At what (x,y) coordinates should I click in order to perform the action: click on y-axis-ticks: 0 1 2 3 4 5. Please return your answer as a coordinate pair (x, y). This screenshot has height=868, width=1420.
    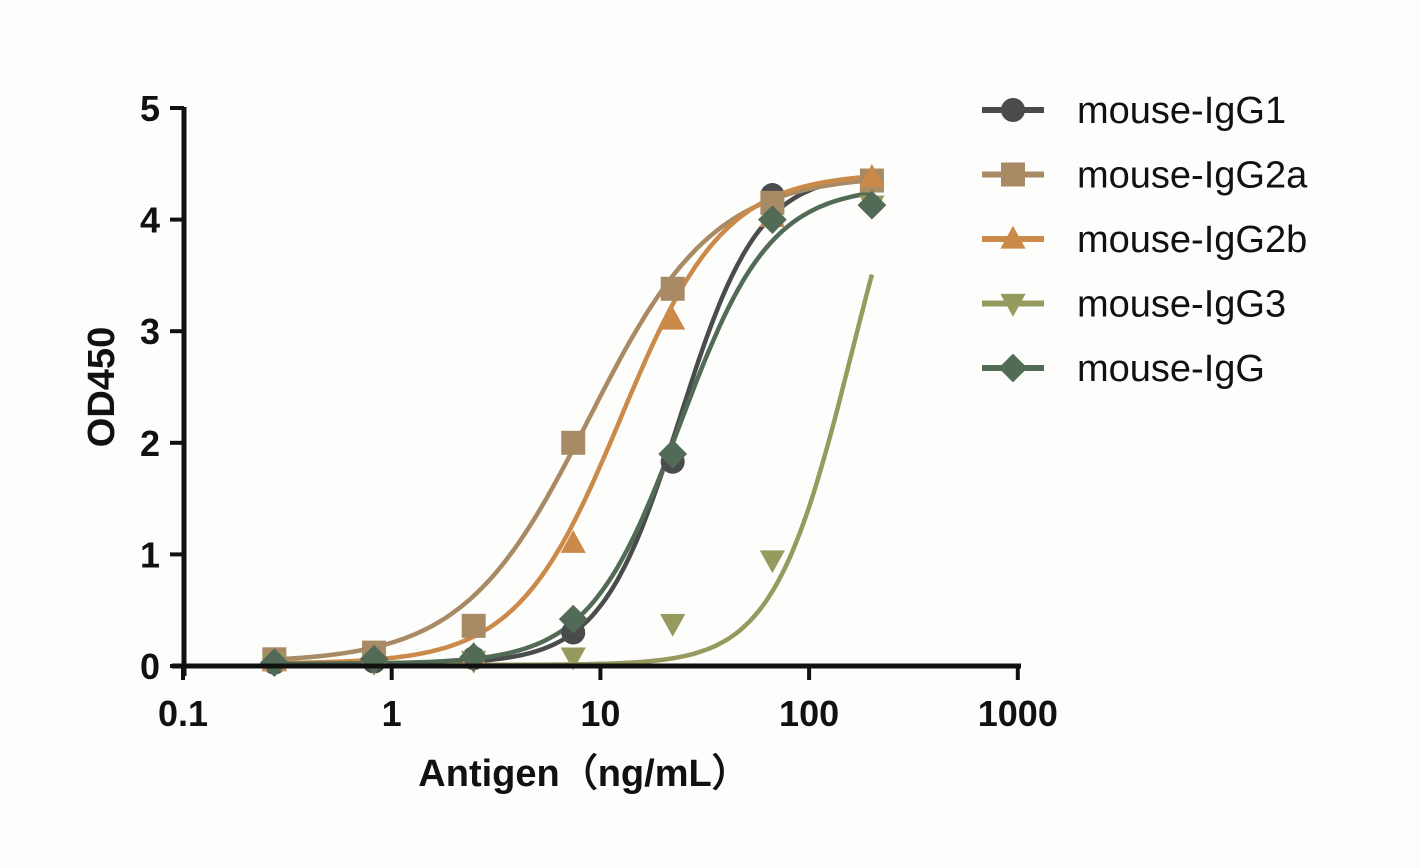
    Looking at the image, I should click on (162, 387).